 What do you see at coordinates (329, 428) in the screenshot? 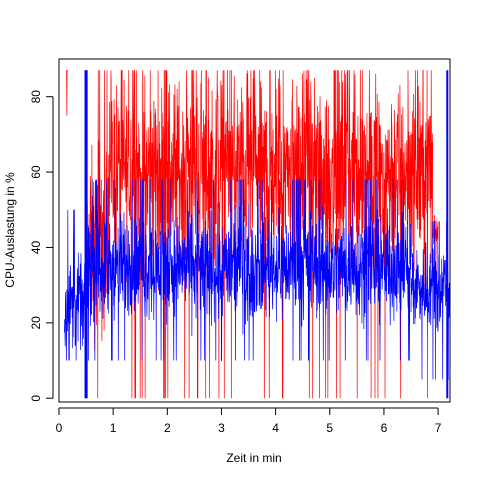
I see `x-tick-label-5: 5` at bounding box center [329, 428].